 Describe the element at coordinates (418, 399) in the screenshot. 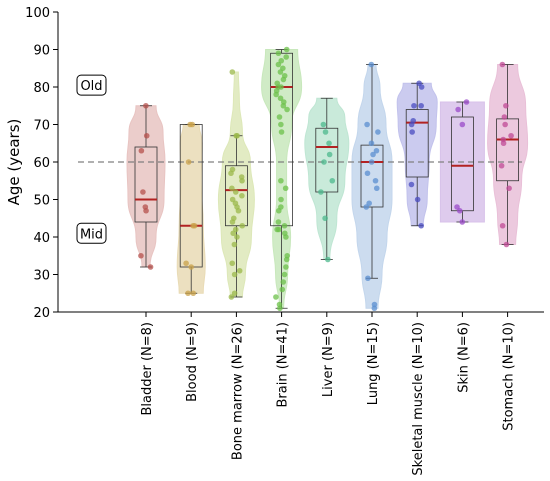

I see `x-tick-label: Skeletal muscle (N=10)` at that location.